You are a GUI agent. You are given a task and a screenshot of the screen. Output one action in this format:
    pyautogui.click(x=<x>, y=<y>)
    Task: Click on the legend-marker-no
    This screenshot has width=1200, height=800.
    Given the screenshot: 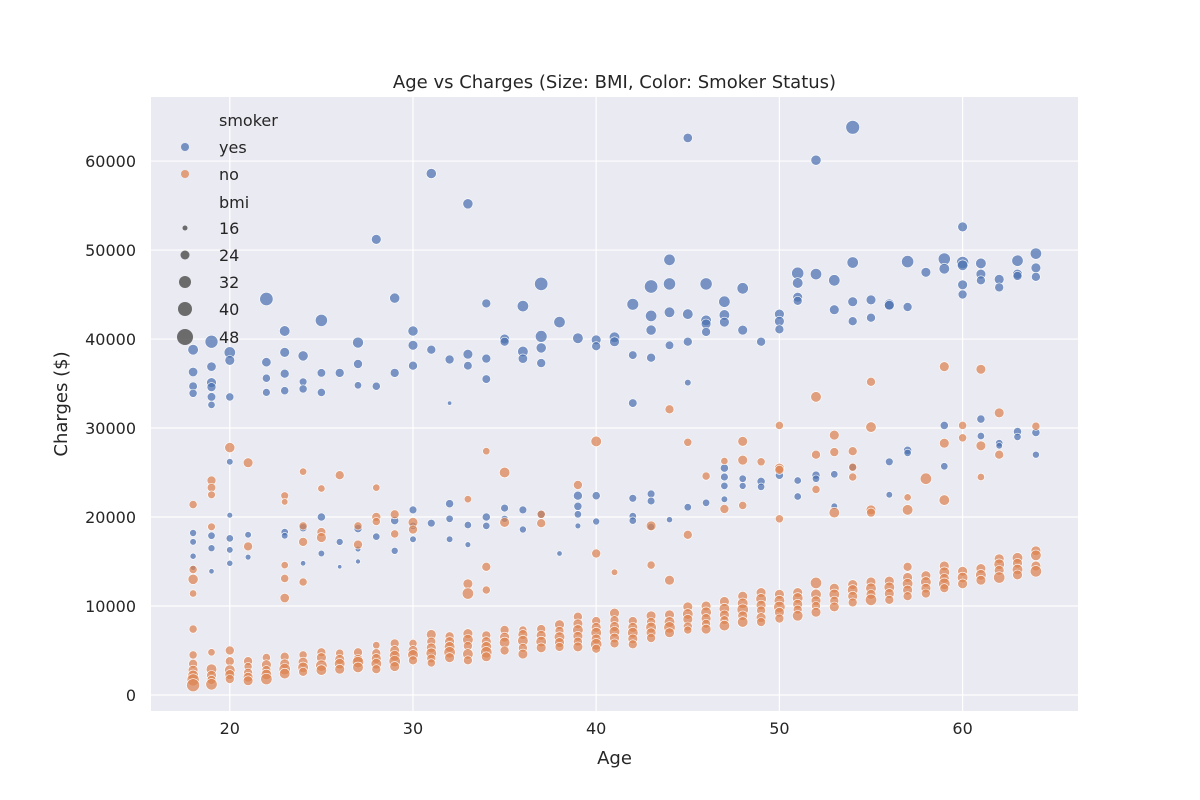 What is the action you would take?
    pyautogui.click(x=185, y=174)
    